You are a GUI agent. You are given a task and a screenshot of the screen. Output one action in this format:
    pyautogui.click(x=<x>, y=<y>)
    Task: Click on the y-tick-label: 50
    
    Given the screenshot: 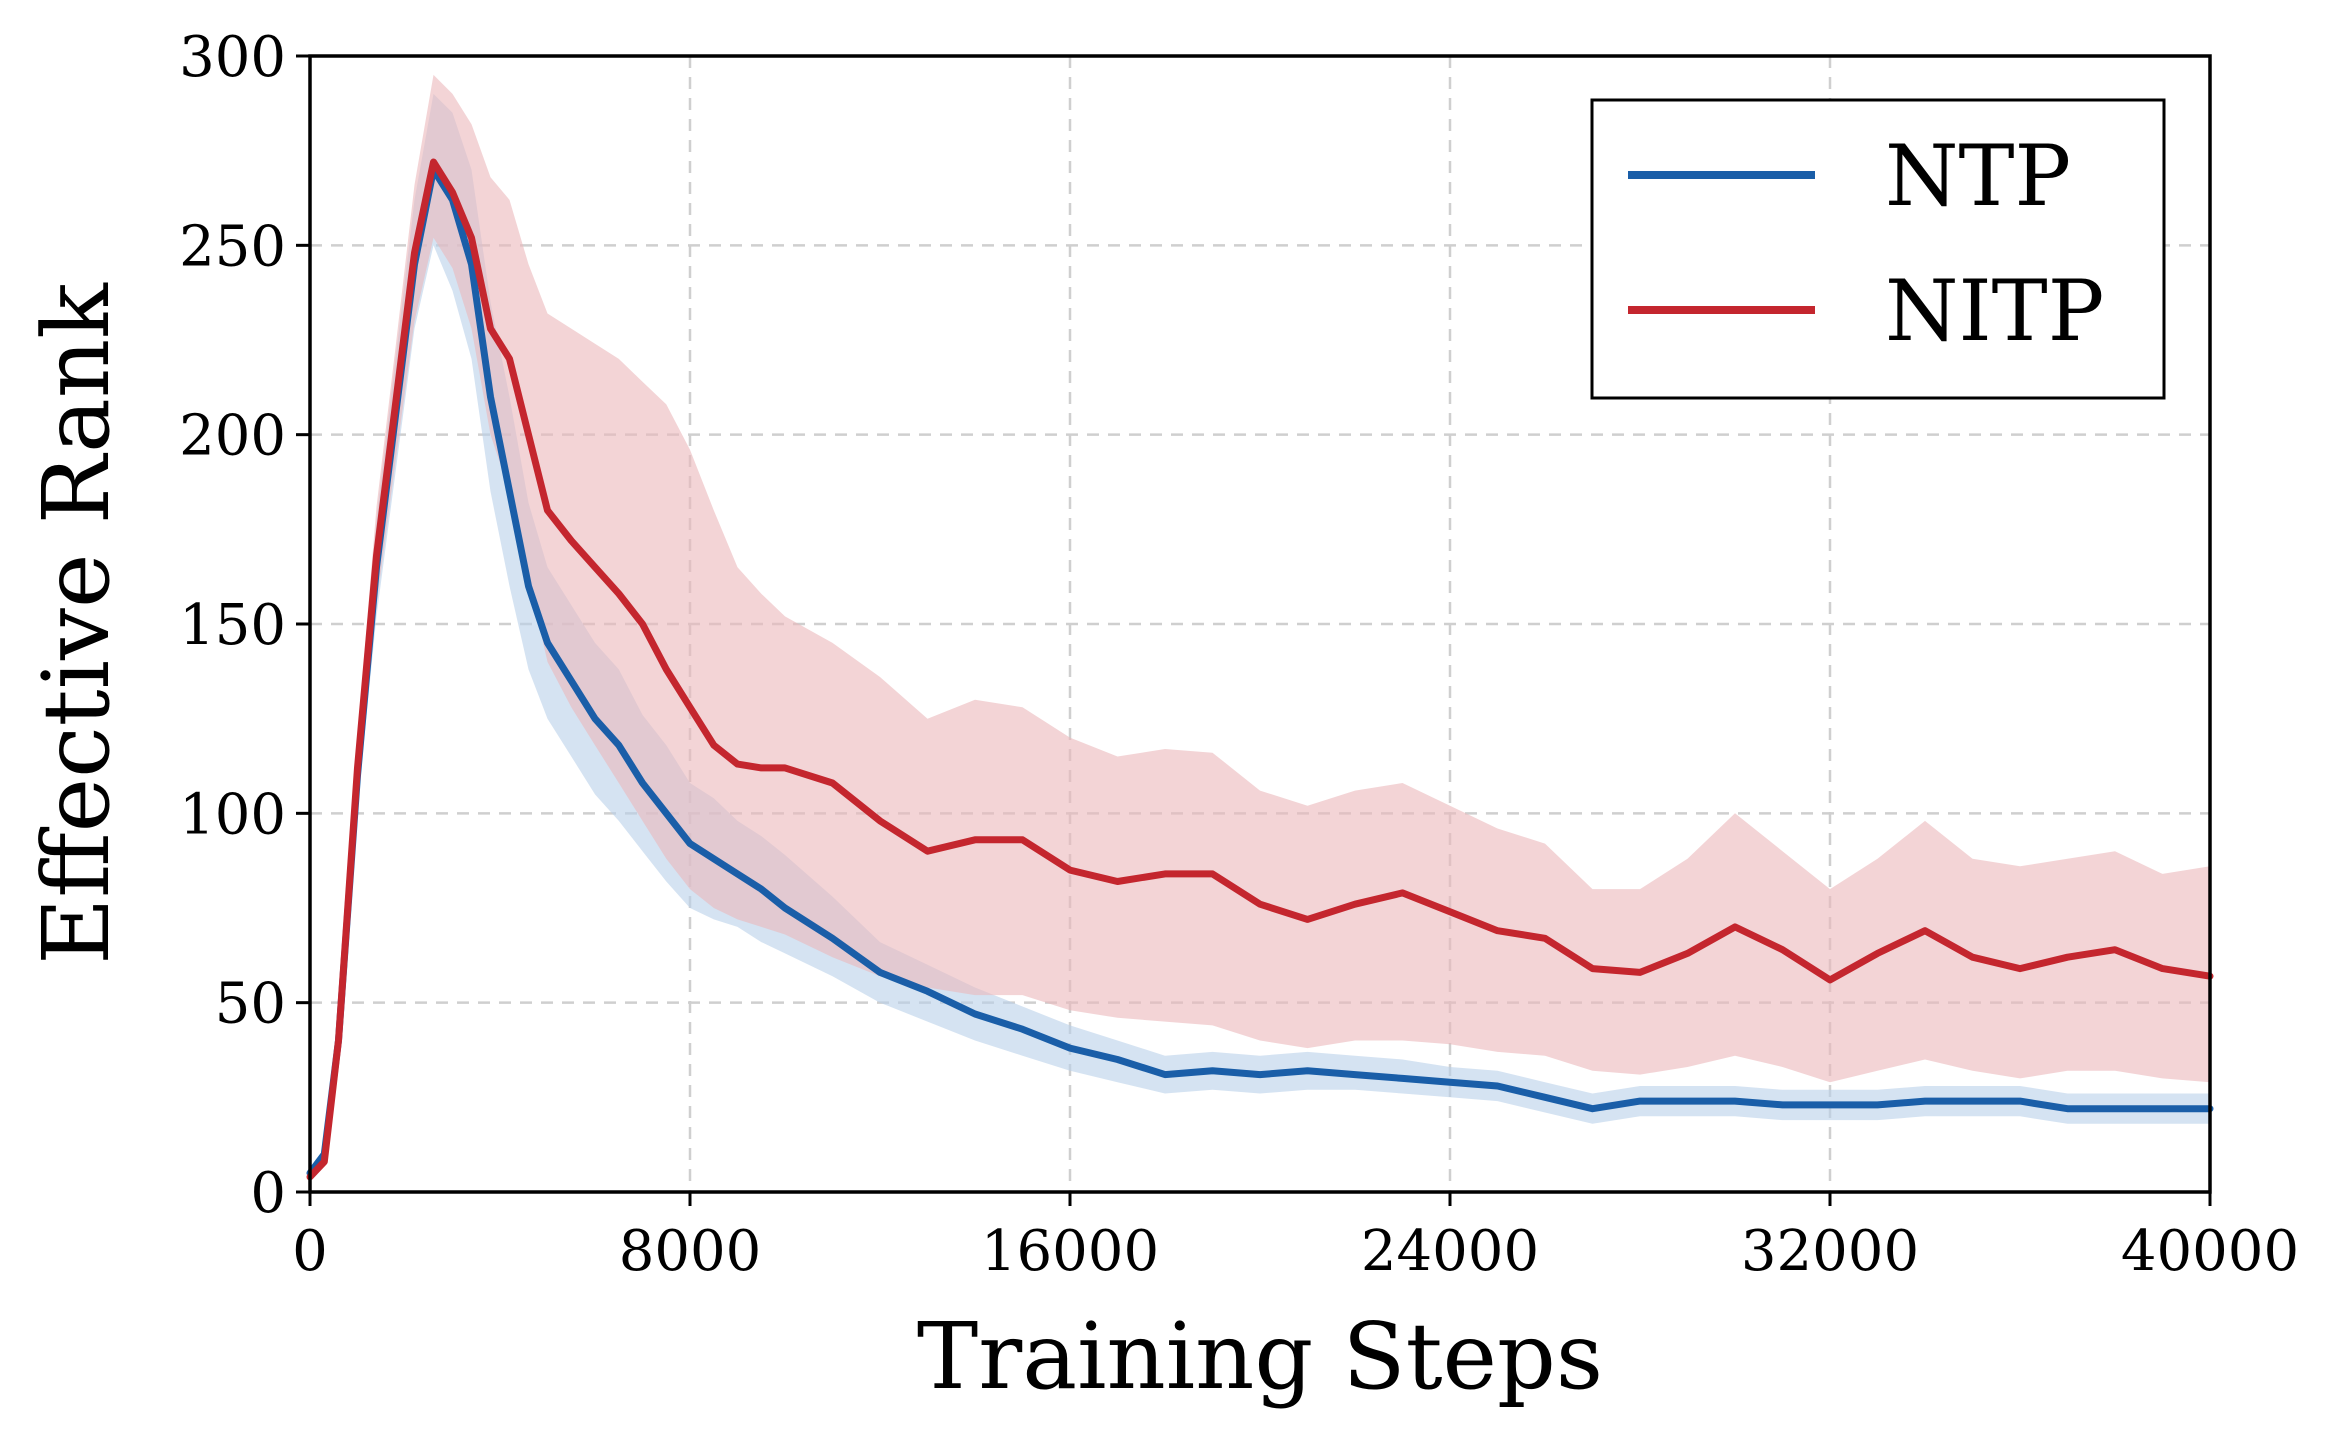 What is the action you would take?
    pyautogui.click(x=250, y=1004)
    